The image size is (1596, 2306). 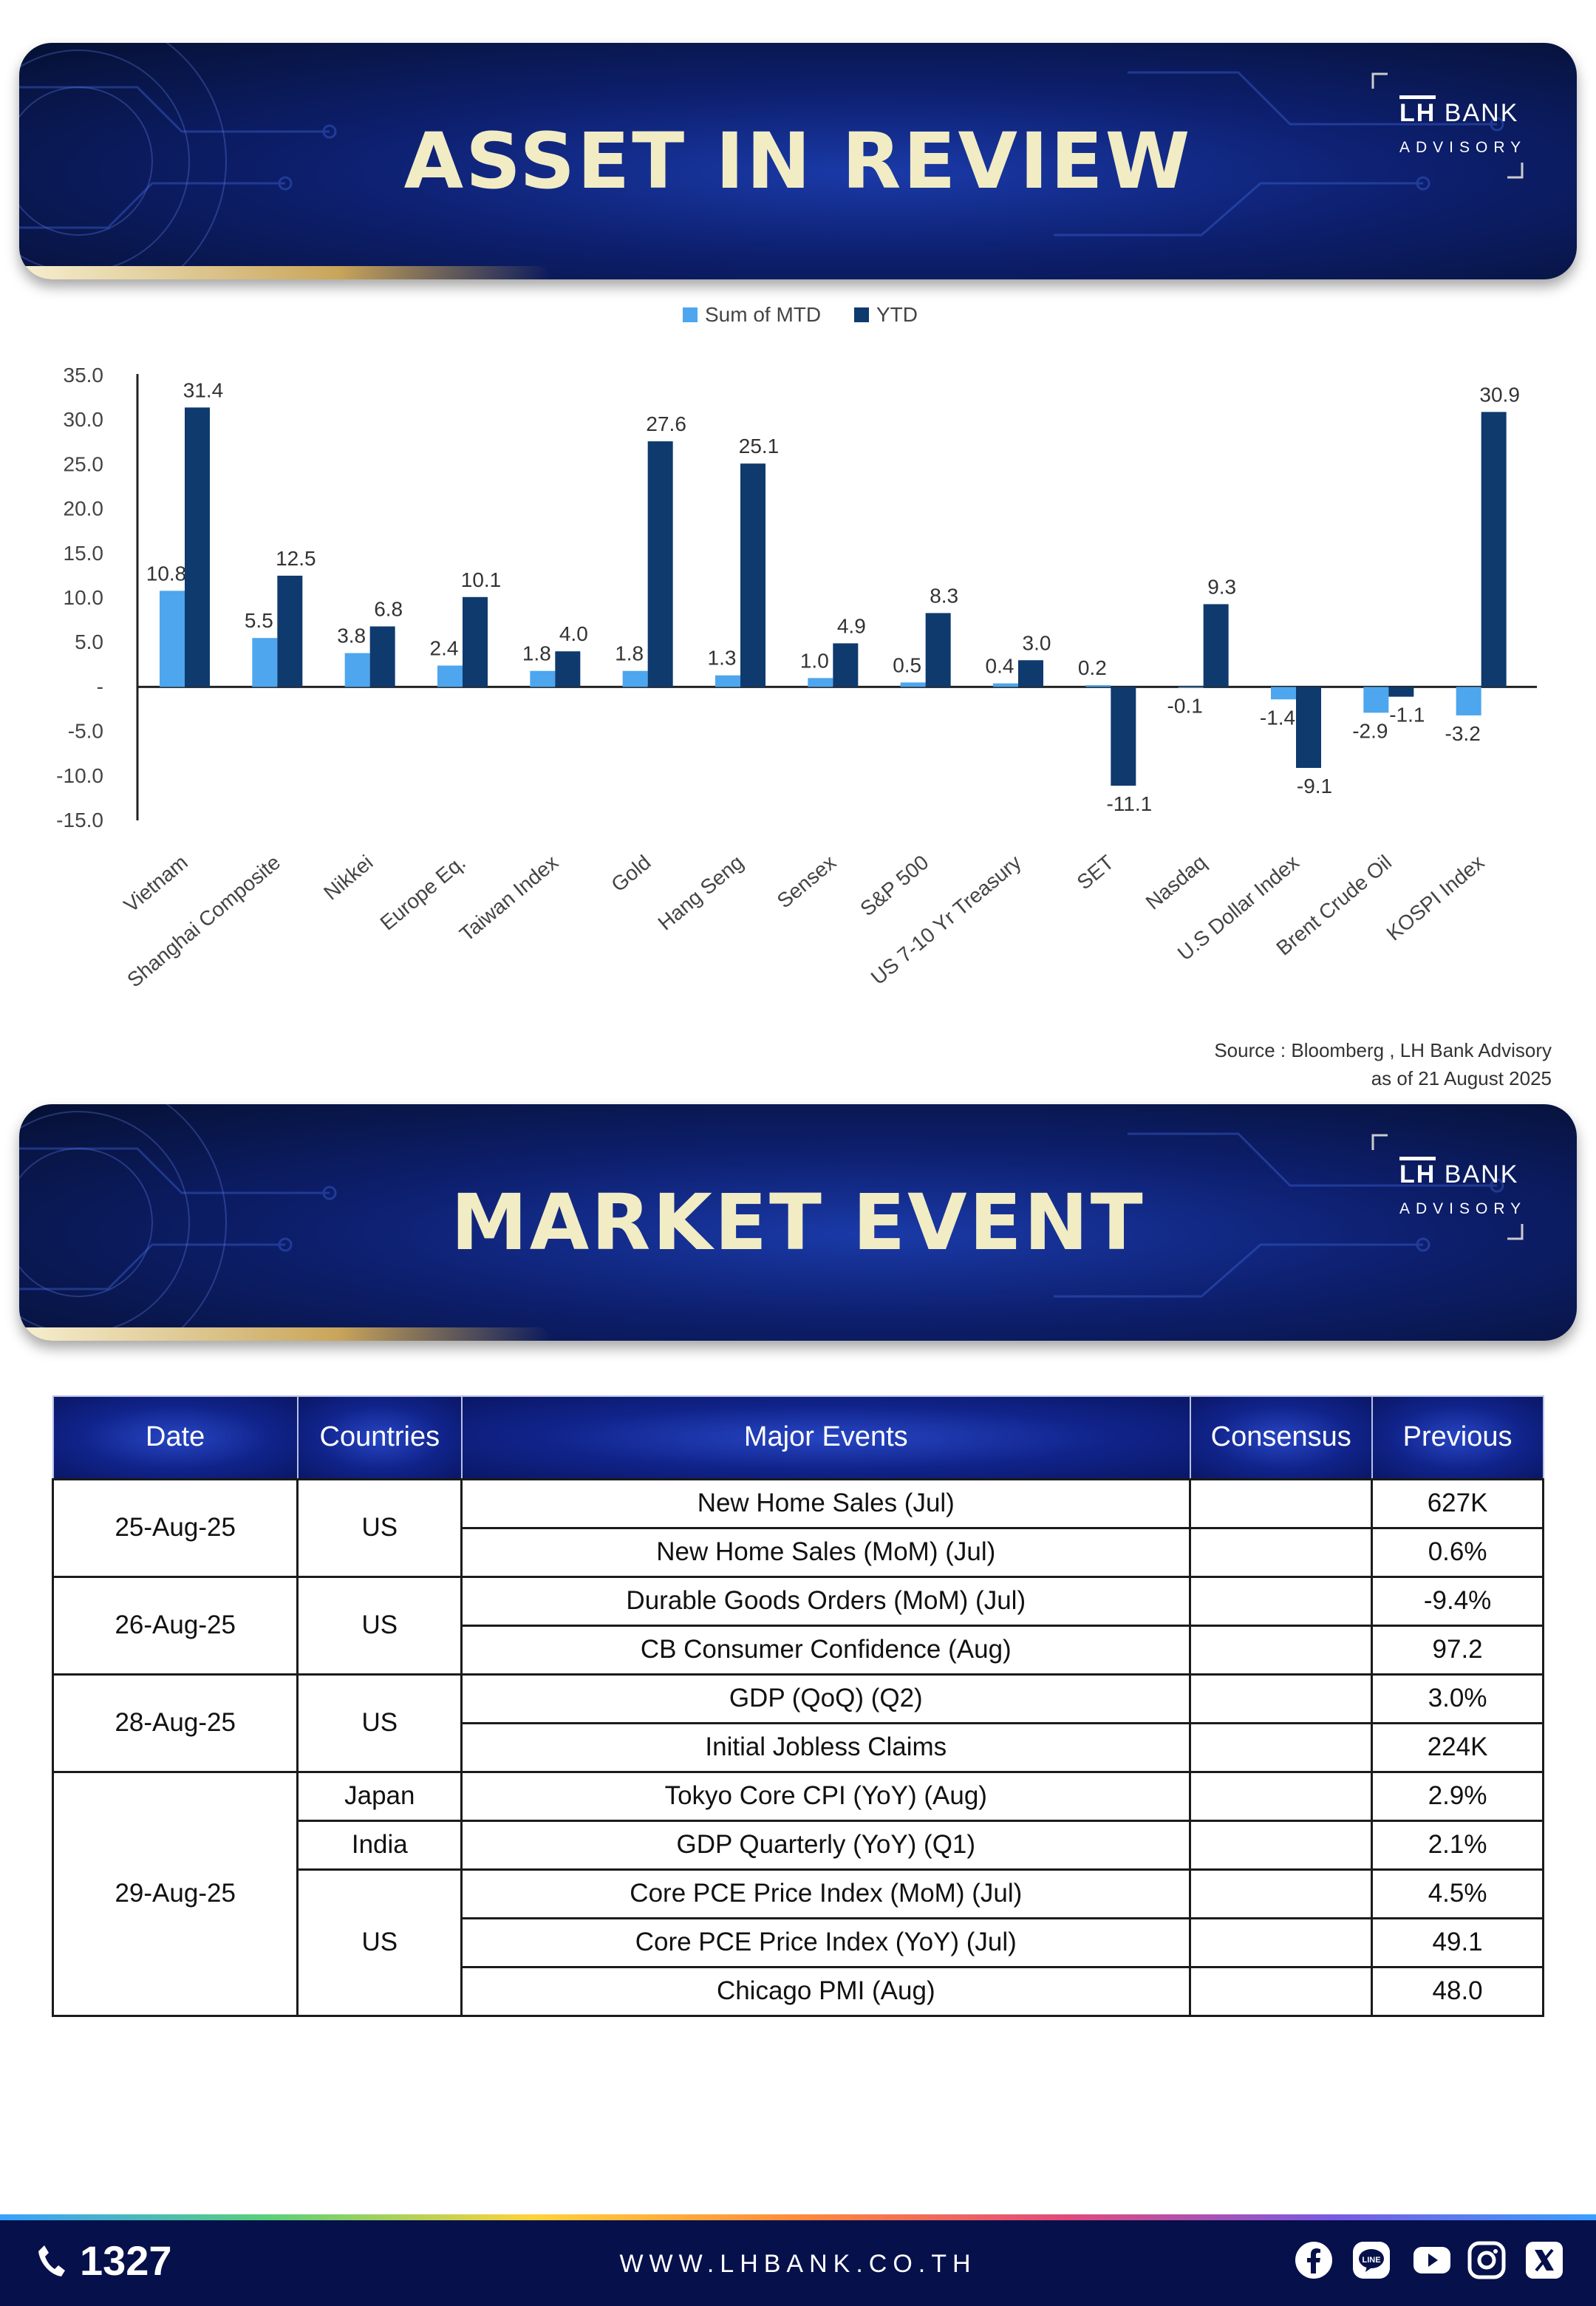 I want to click on data-label-mtd: 2.4, so click(x=444, y=648).